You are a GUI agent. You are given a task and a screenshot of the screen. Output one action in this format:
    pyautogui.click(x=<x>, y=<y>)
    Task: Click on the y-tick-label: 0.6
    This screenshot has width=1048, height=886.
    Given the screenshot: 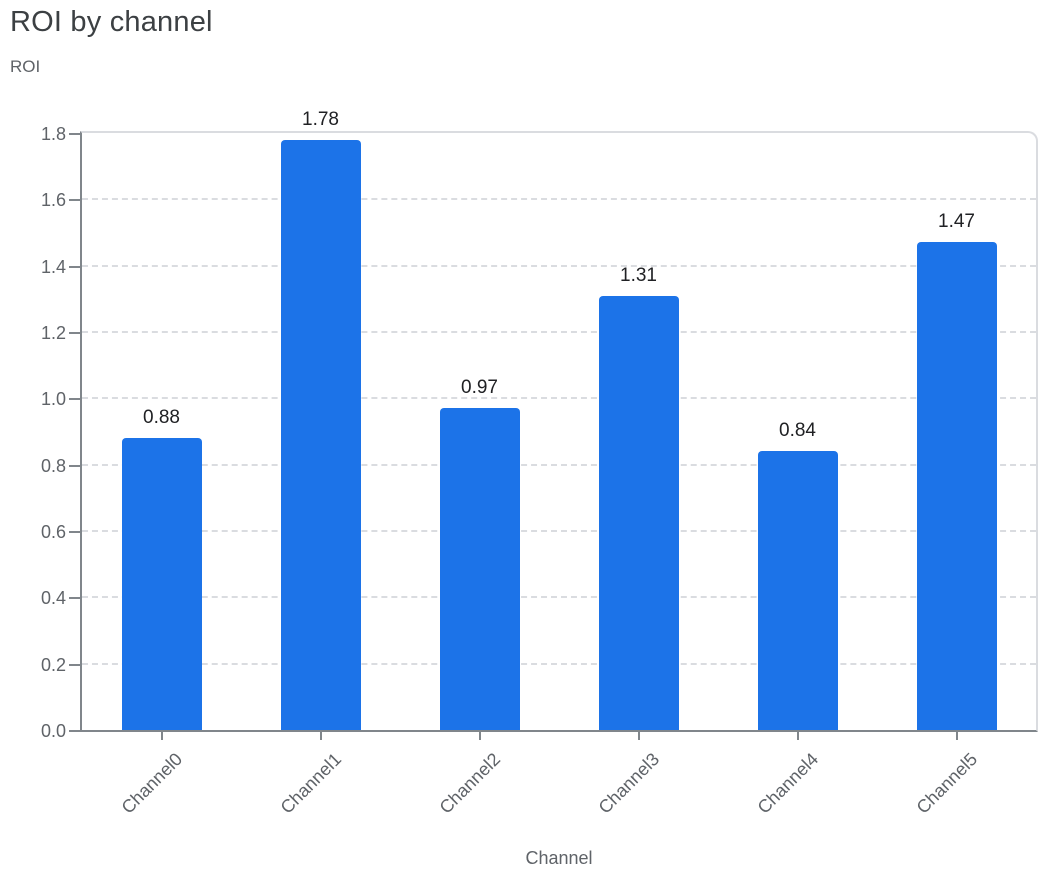 What is the action you would take?
    pyautogui.click(x=53, y=532)
    